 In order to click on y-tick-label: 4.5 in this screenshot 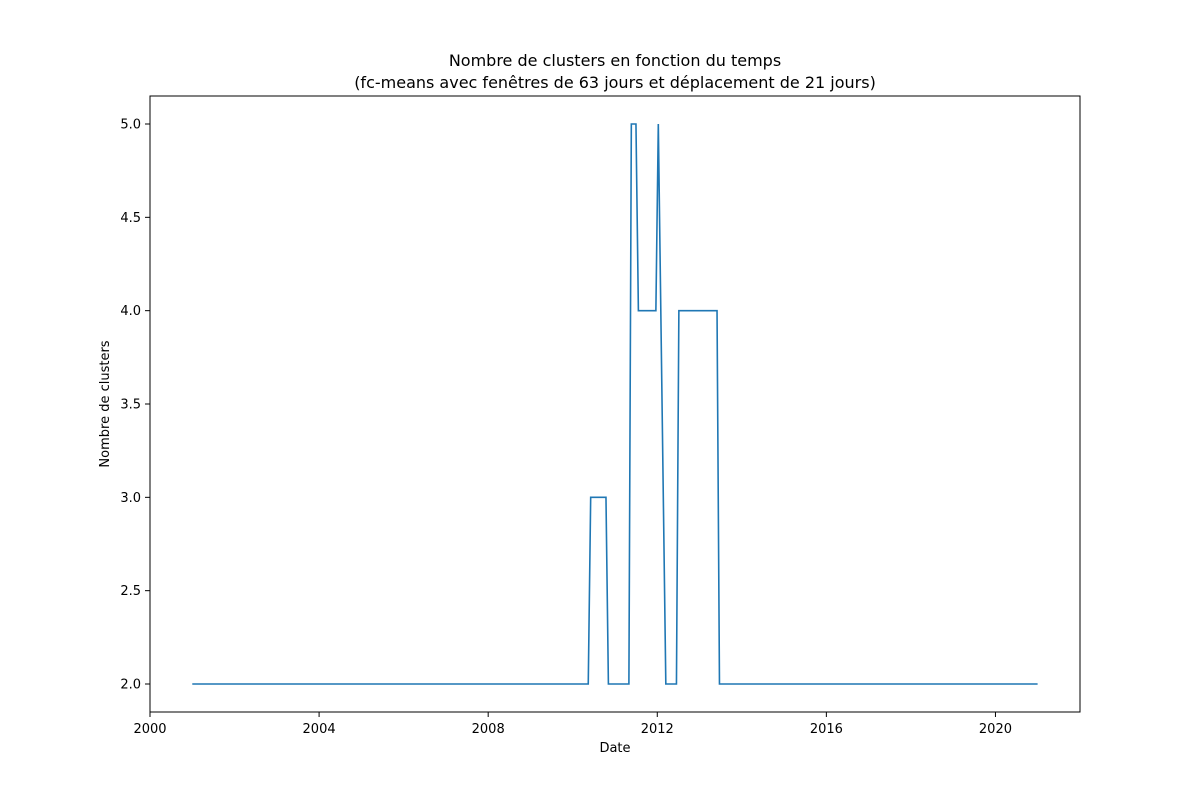, I will do `click(130, 218)`.